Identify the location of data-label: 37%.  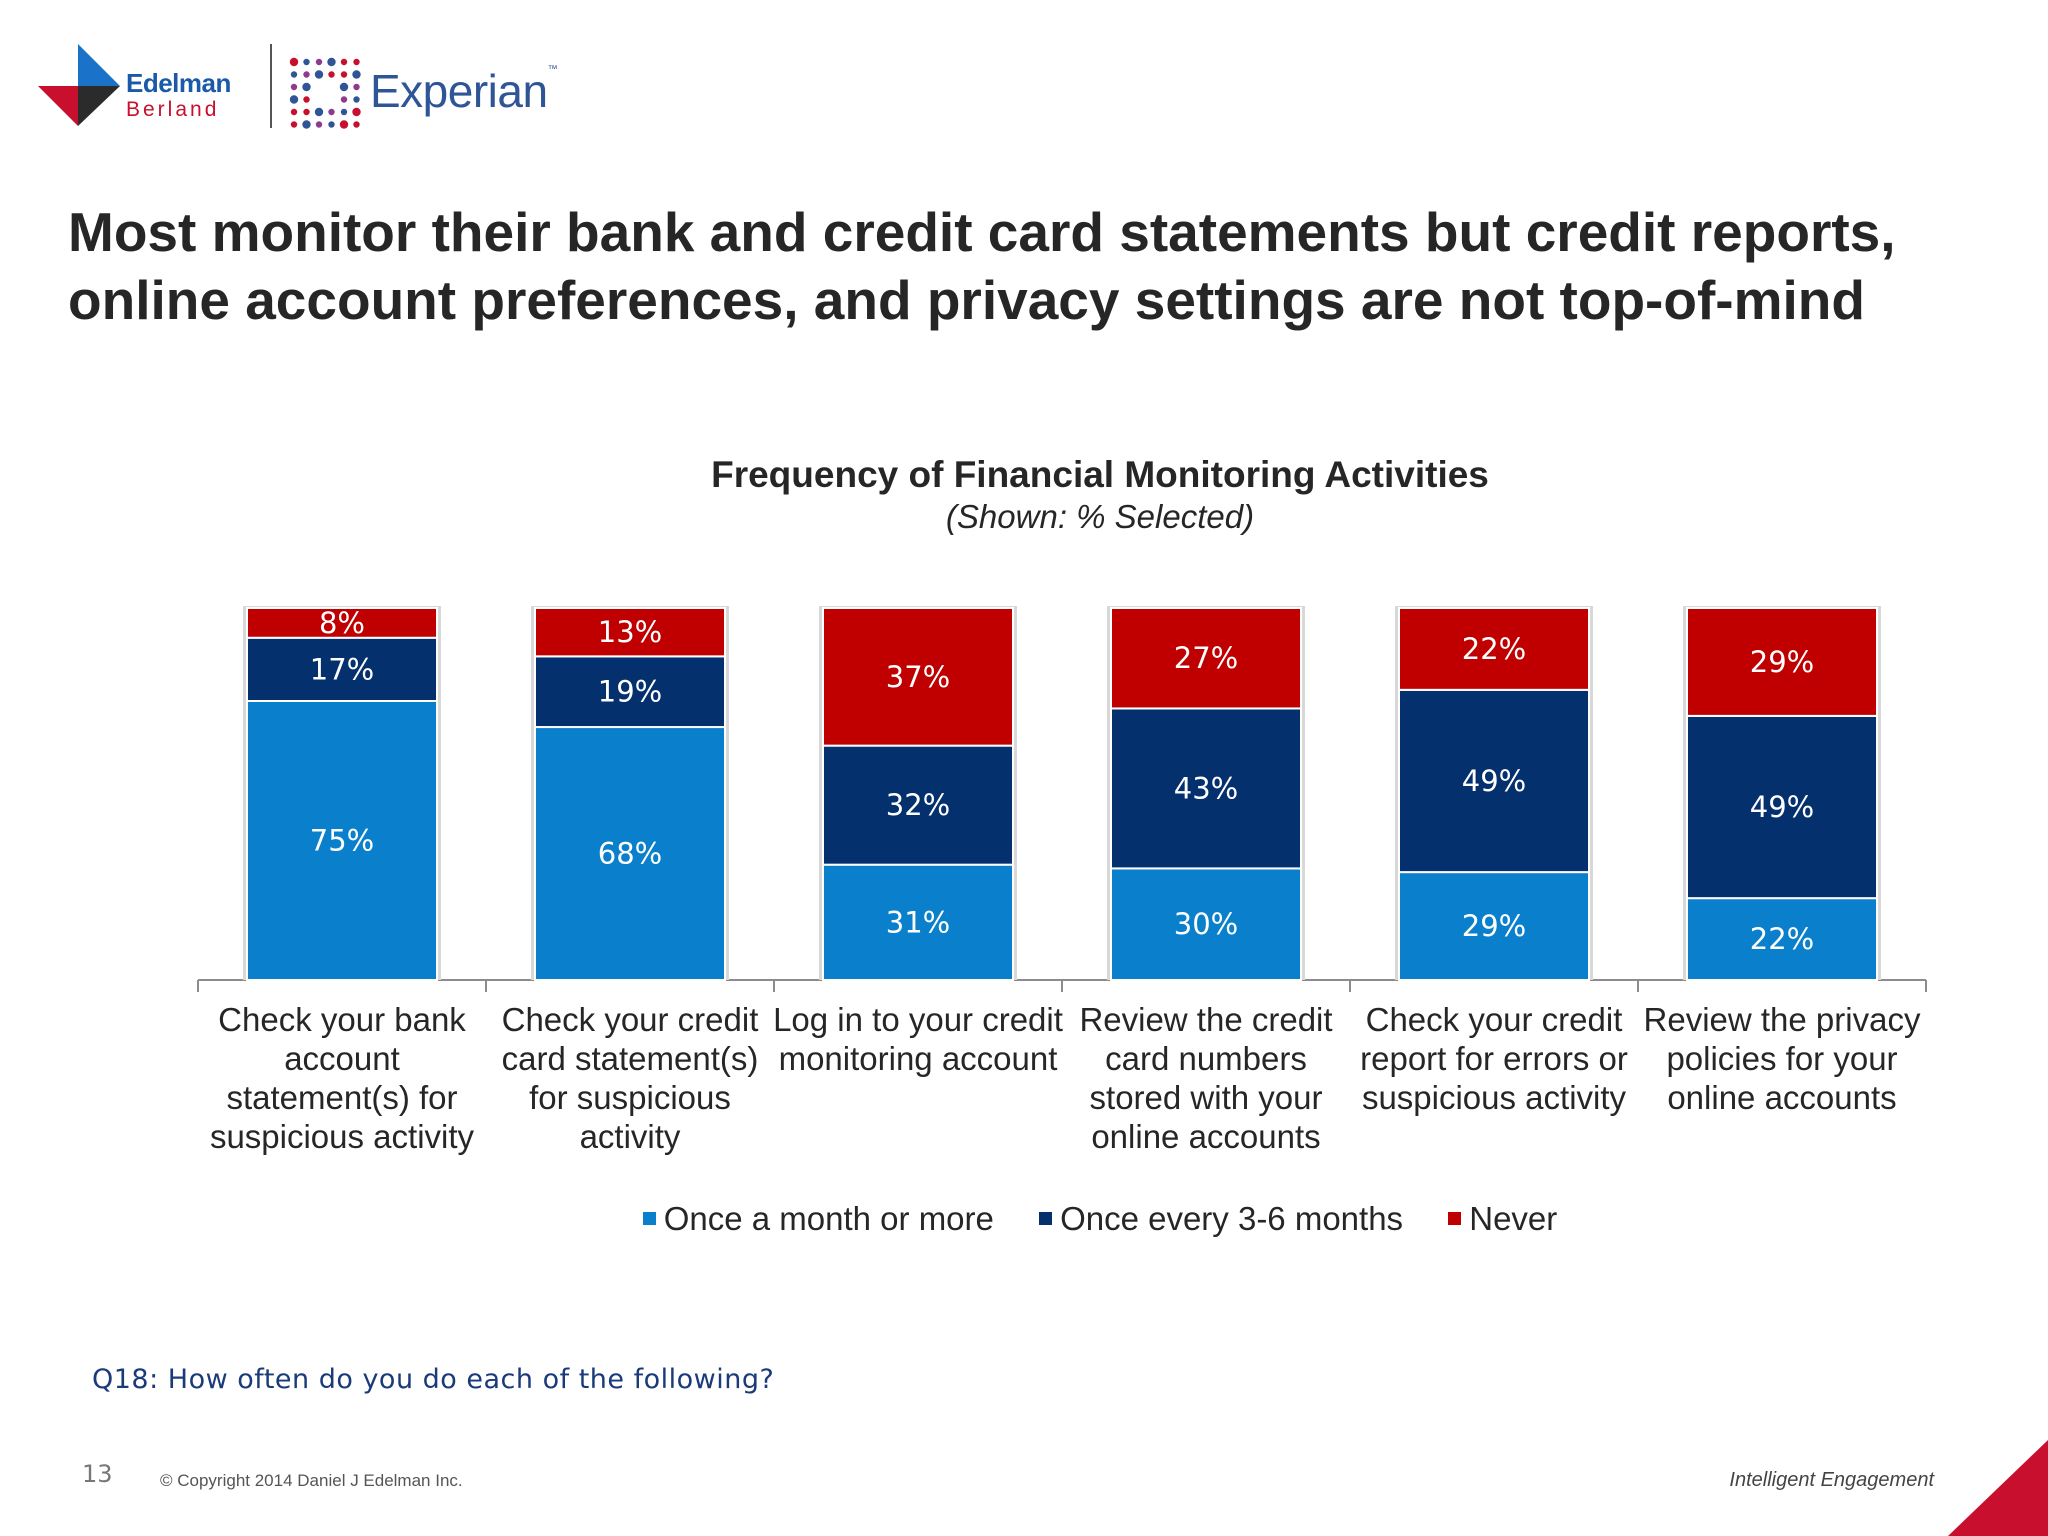
(918, 677).